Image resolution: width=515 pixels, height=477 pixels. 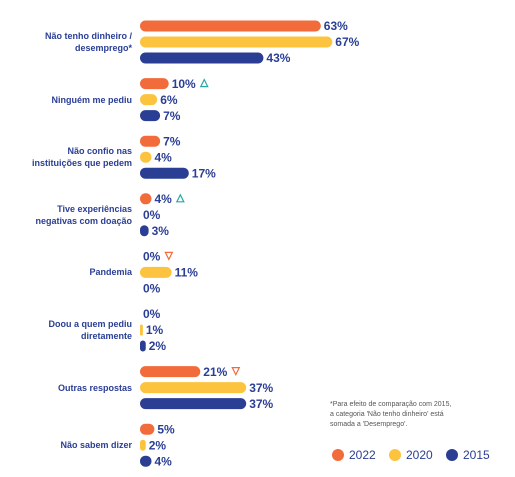 I want to click on category-label: Pandemia, so click(x=110, y=272).